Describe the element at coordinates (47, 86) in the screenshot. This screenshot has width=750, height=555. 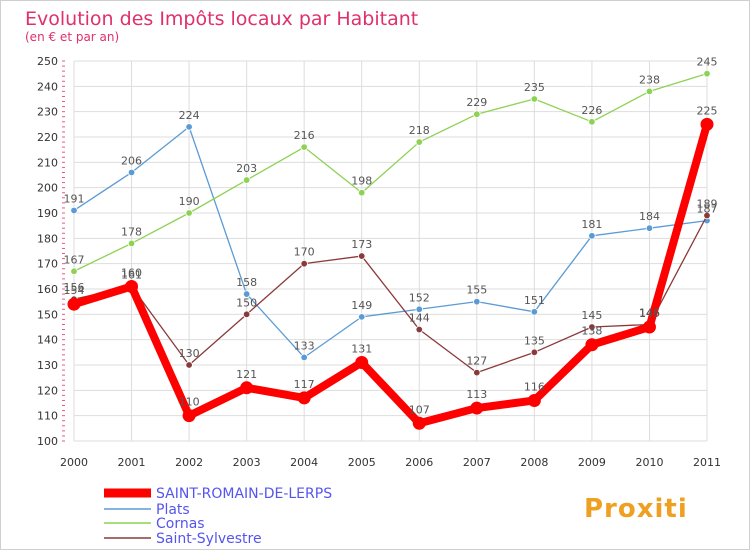
I see `y-tick-label: 240` at that location.